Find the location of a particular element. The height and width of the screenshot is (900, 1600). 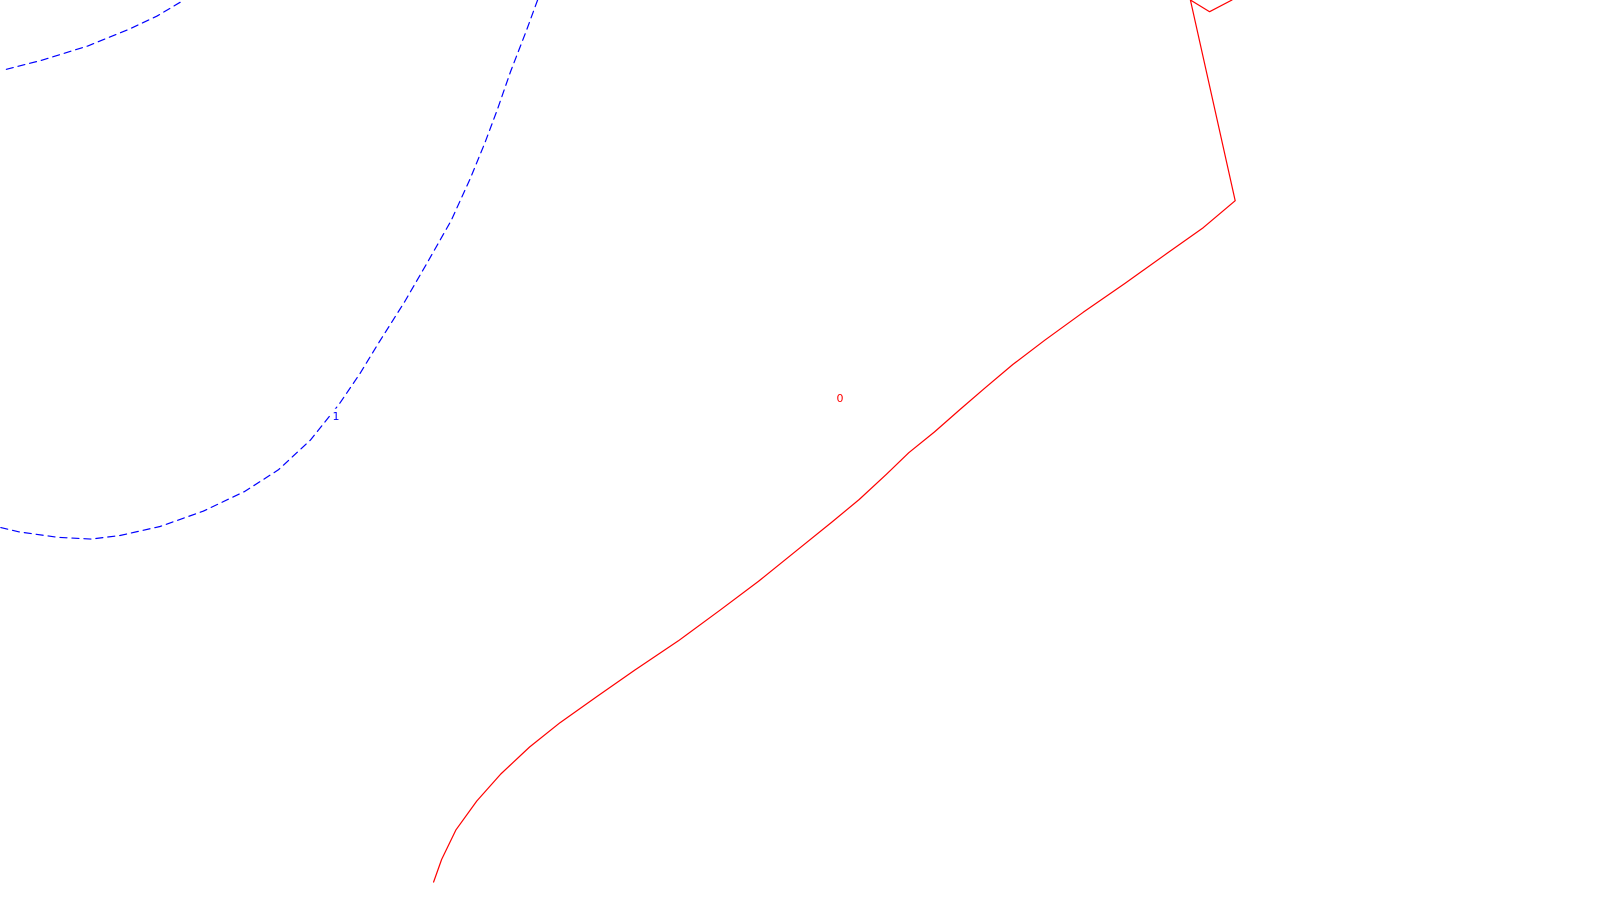

contour-label-level-0: 0 is located at coordinates (840, 398).